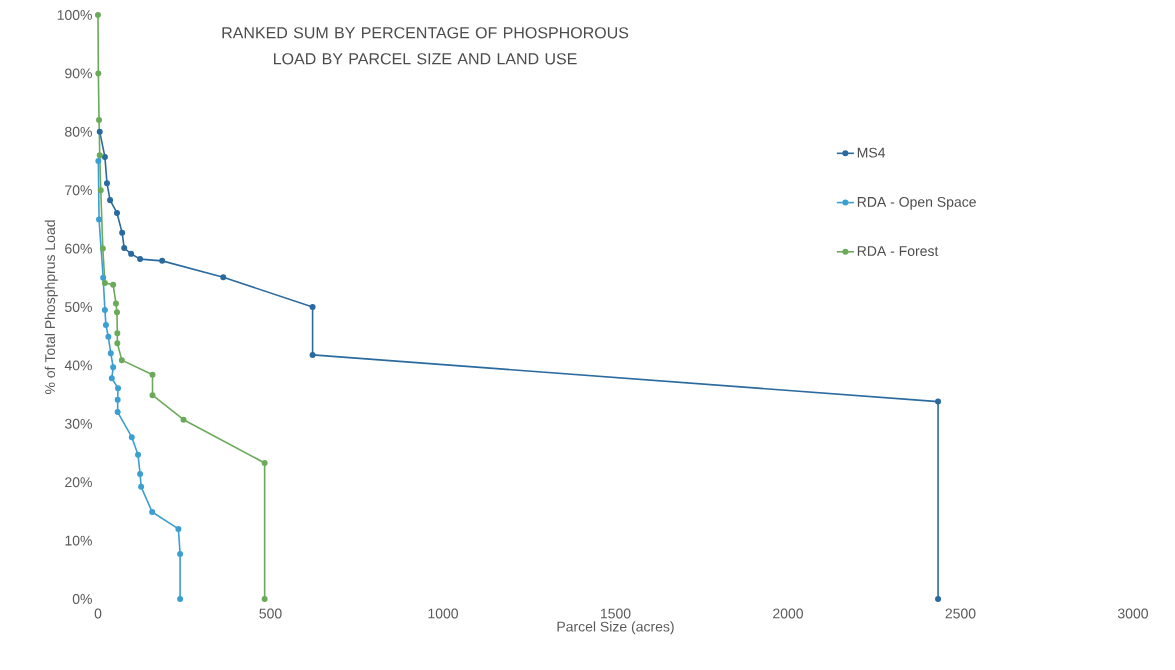 Image resolution: width=1175 pixels, height=670 pixels. I want to click on x-tick-label: 1500, so click(615, 613).